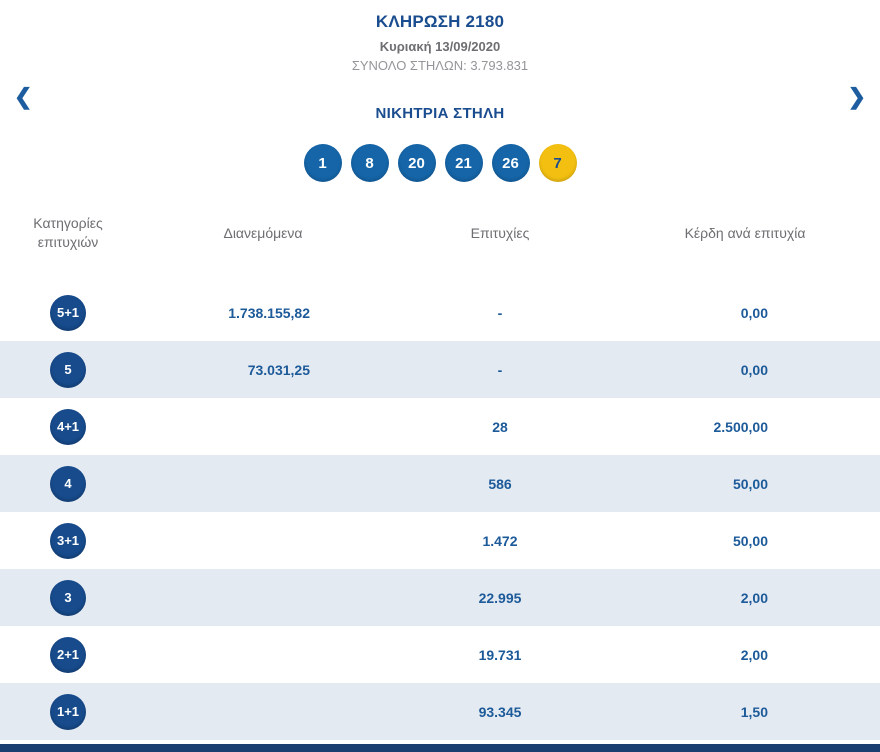 The image size is (880, 752). I want to click on winners-cell: 93.345, so click(500, 711).